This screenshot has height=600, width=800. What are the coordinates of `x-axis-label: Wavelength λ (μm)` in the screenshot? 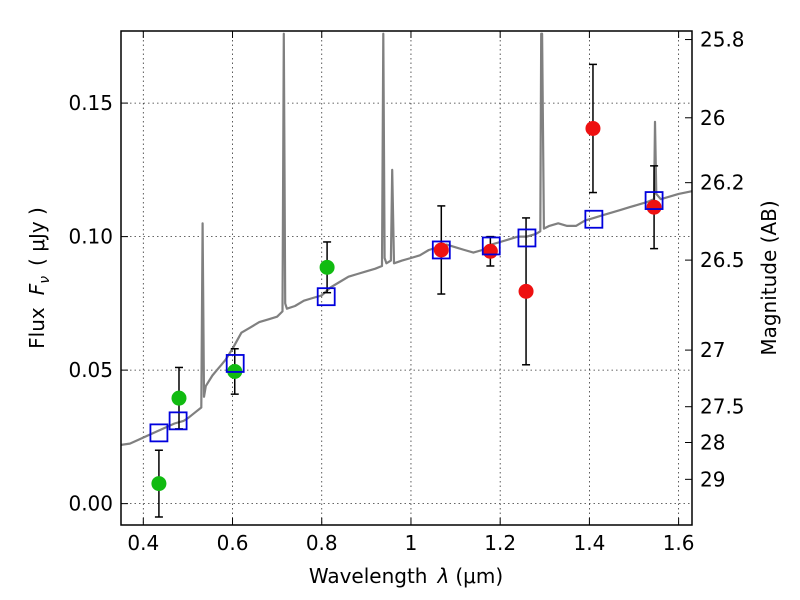 It's located at (406, 576).